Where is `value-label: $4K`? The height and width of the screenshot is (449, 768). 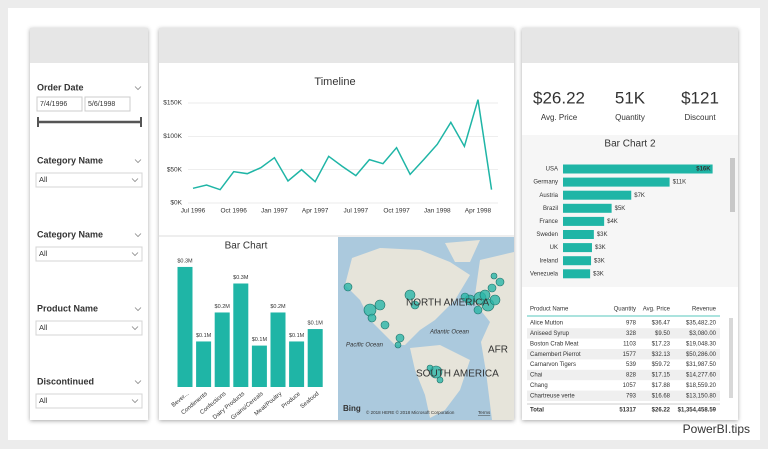 value-label: $4K is located at coordinates (612, 222).